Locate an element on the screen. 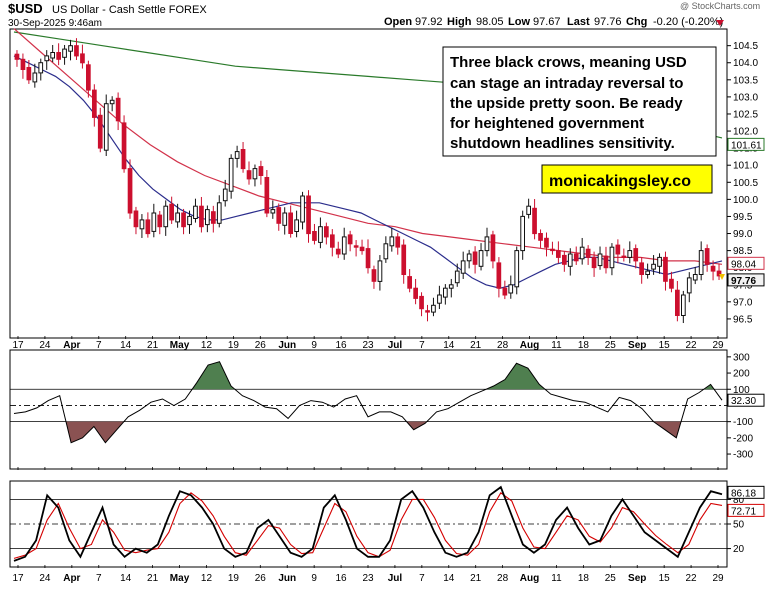  price-ytick-label: 103.5 is located at coordinates (745, 80).